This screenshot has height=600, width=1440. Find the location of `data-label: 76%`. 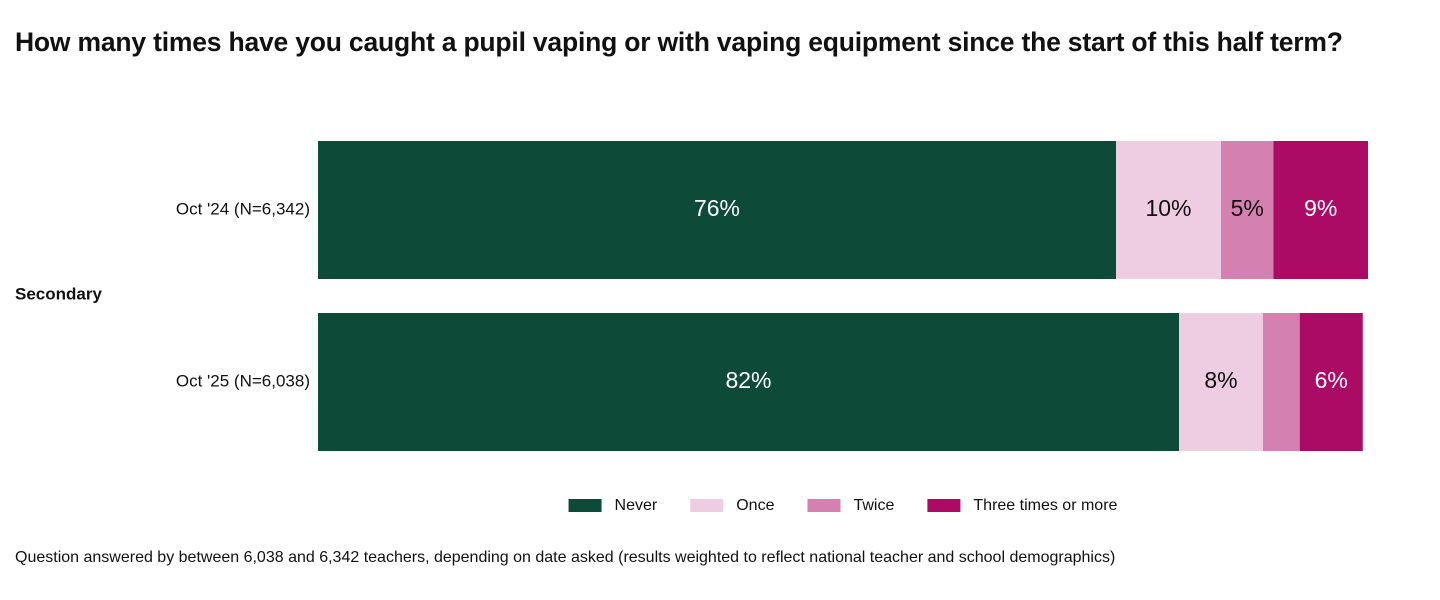

data-label: 76% is located at coordinates (717, 208).